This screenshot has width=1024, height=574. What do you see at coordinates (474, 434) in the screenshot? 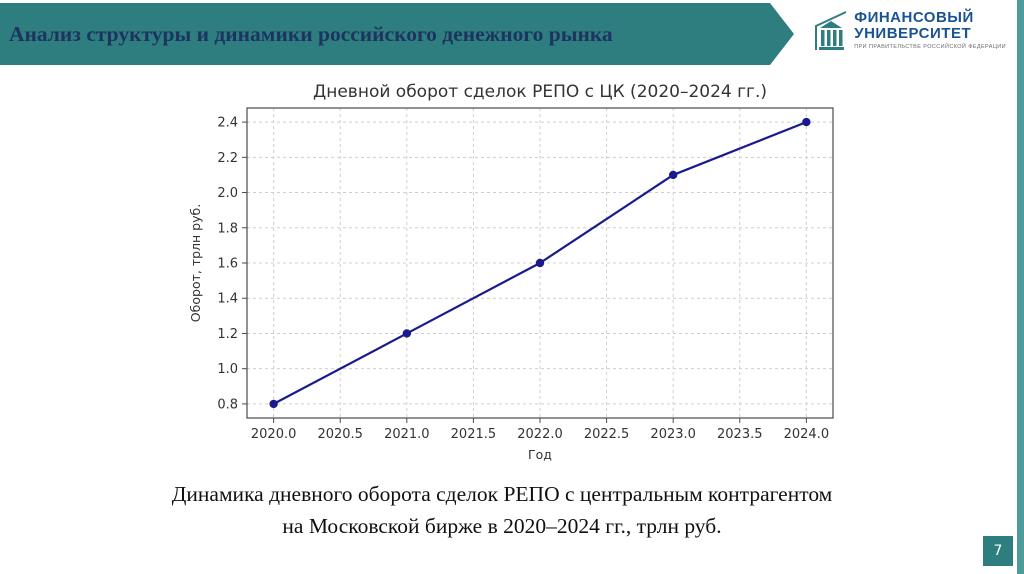
I see `svg-text: 2021.5` at bounding box center [474, 434].